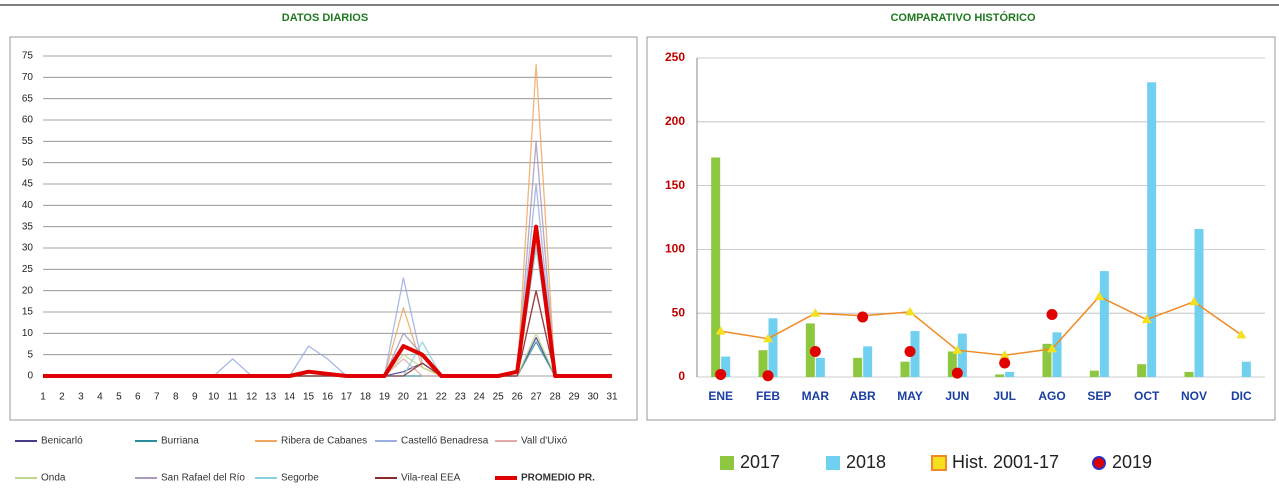 The width and height of the screenshot is (1279, 494). Describe the element at coordinates (30, 354) in the screenshot. I see `y-tick-label: 5` at that location.